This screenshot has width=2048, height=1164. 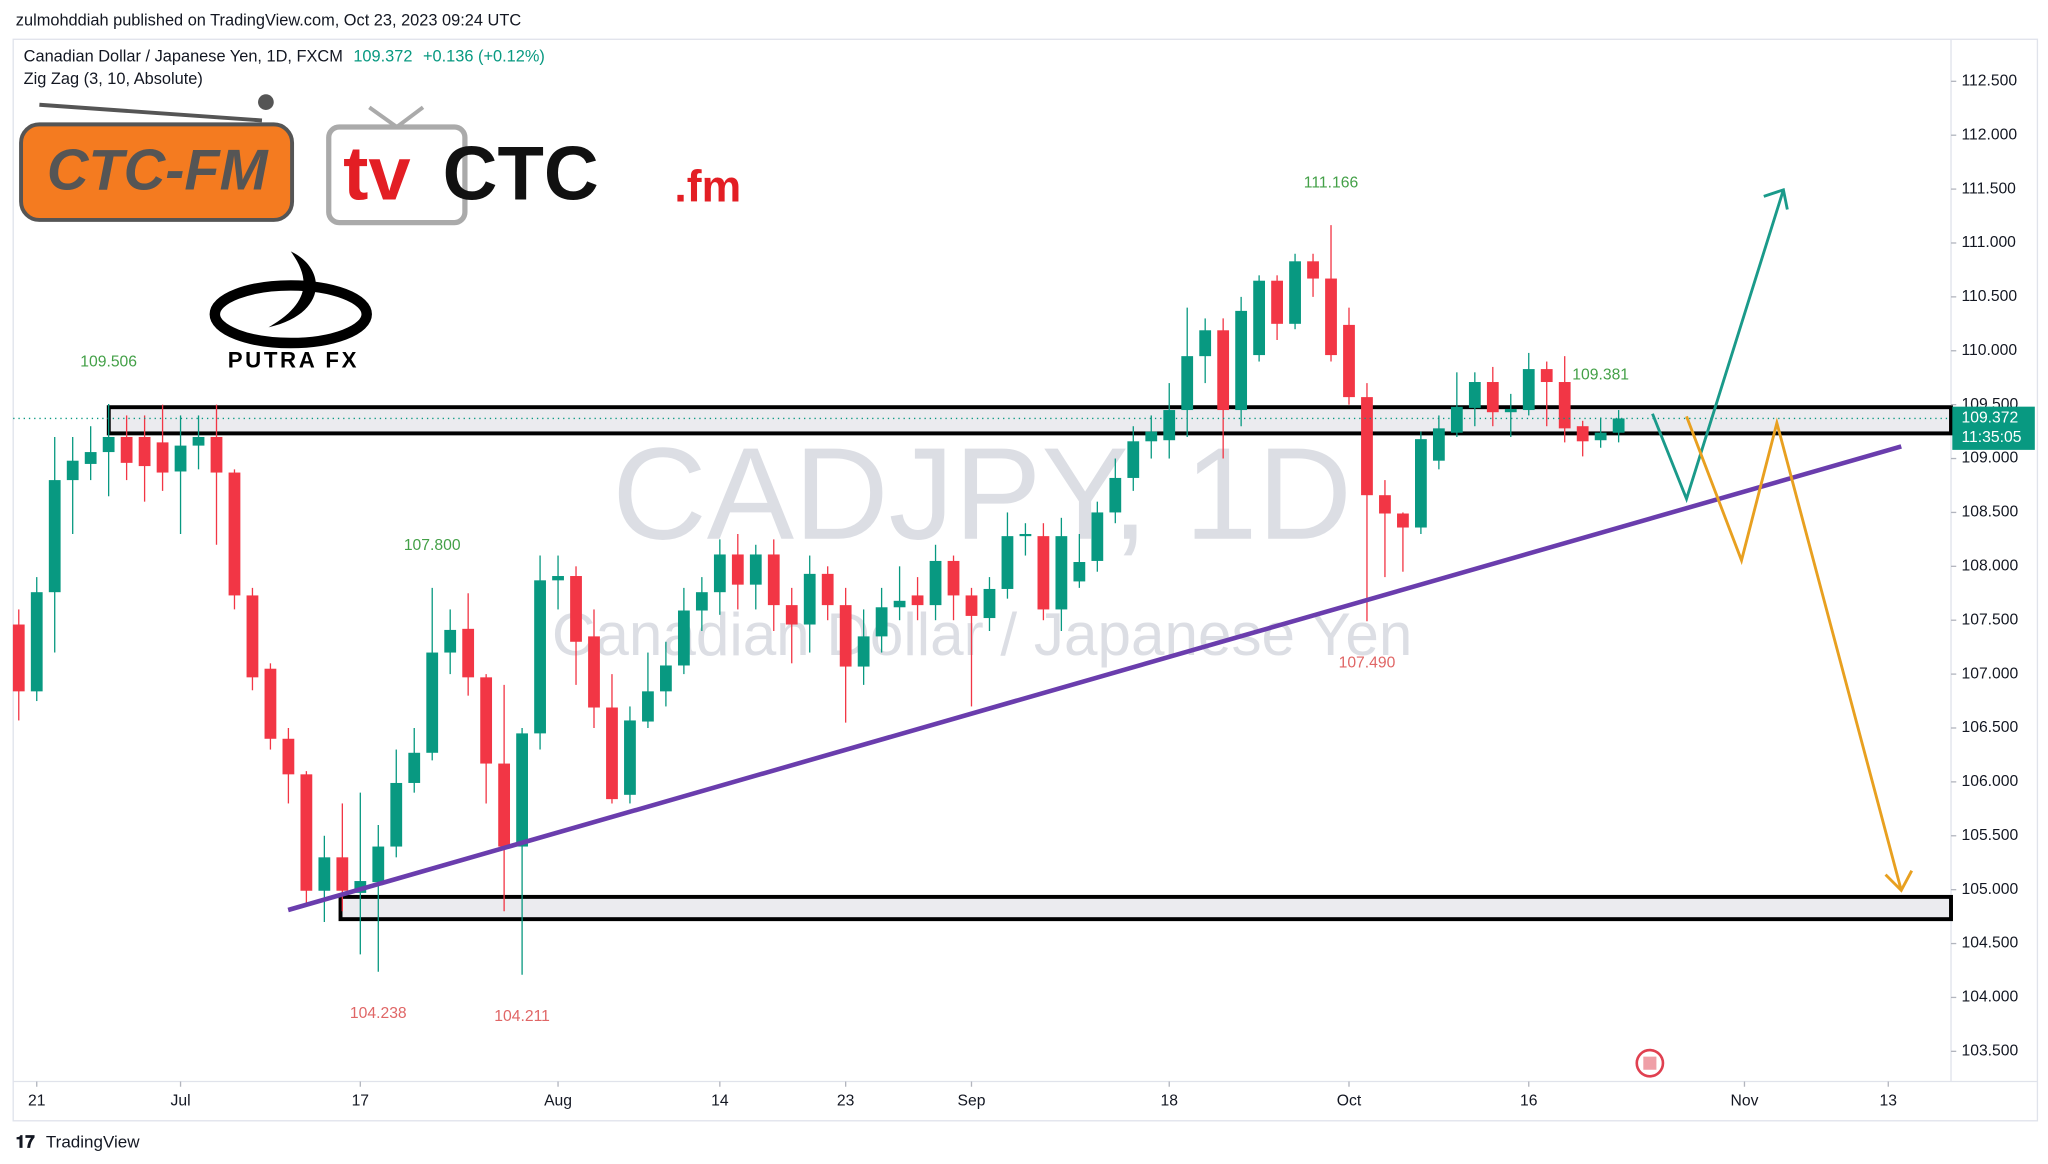 I want to click on x-tick-label: Sep, so click(x=972, y=1100).